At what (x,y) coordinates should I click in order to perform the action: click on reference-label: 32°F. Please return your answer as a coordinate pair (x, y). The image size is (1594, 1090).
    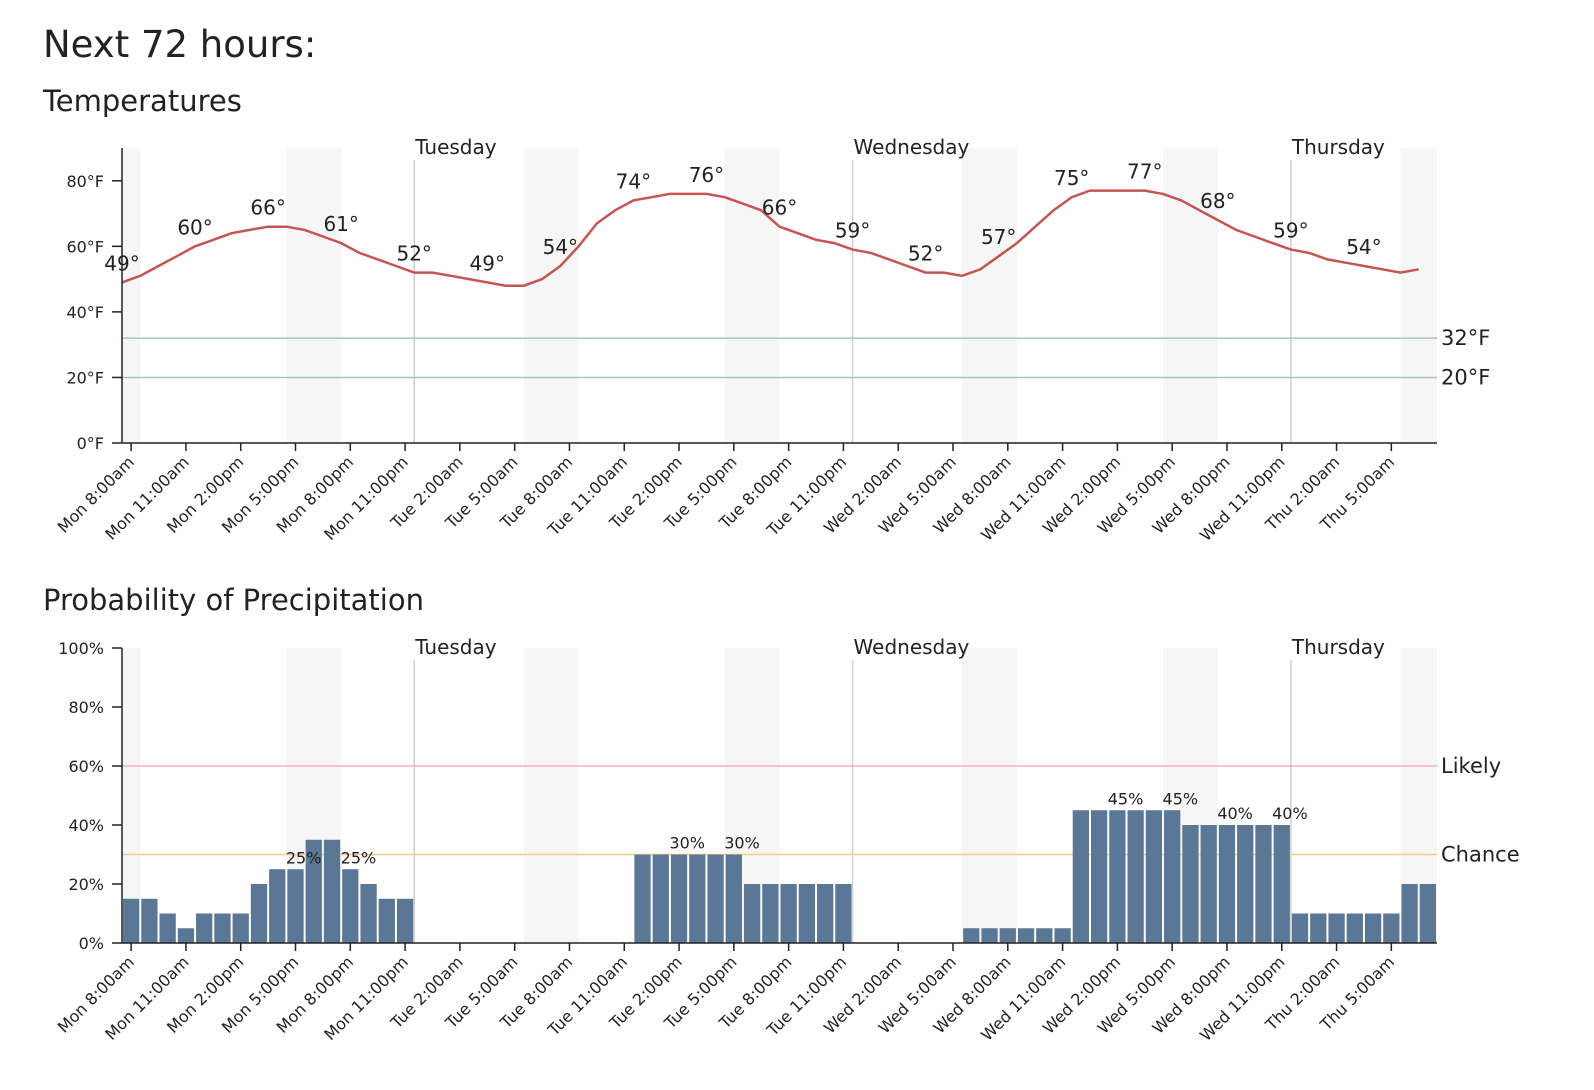
    Looking at the image, I should click on (1465, 338).